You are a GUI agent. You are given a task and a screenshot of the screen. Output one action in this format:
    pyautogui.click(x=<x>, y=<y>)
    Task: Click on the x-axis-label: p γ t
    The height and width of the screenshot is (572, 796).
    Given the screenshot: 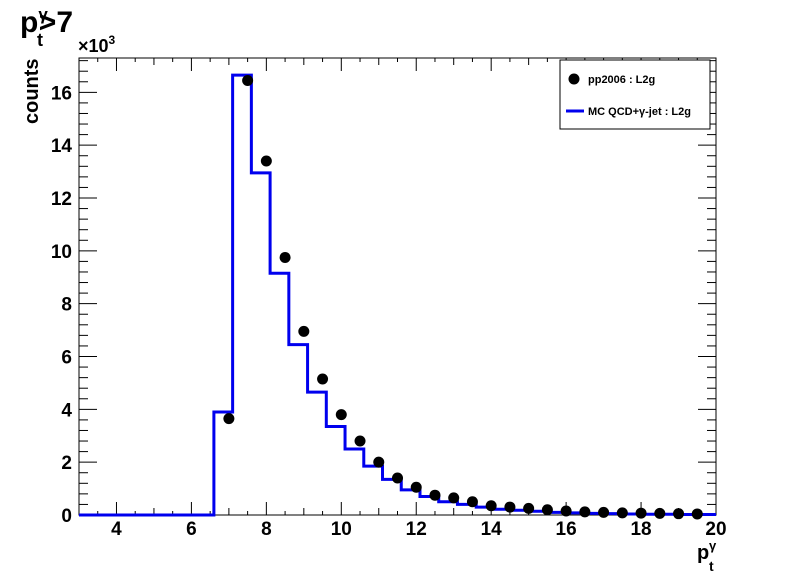 What is the action you would take?
    pyautogui.click(x=707, y=555)
    